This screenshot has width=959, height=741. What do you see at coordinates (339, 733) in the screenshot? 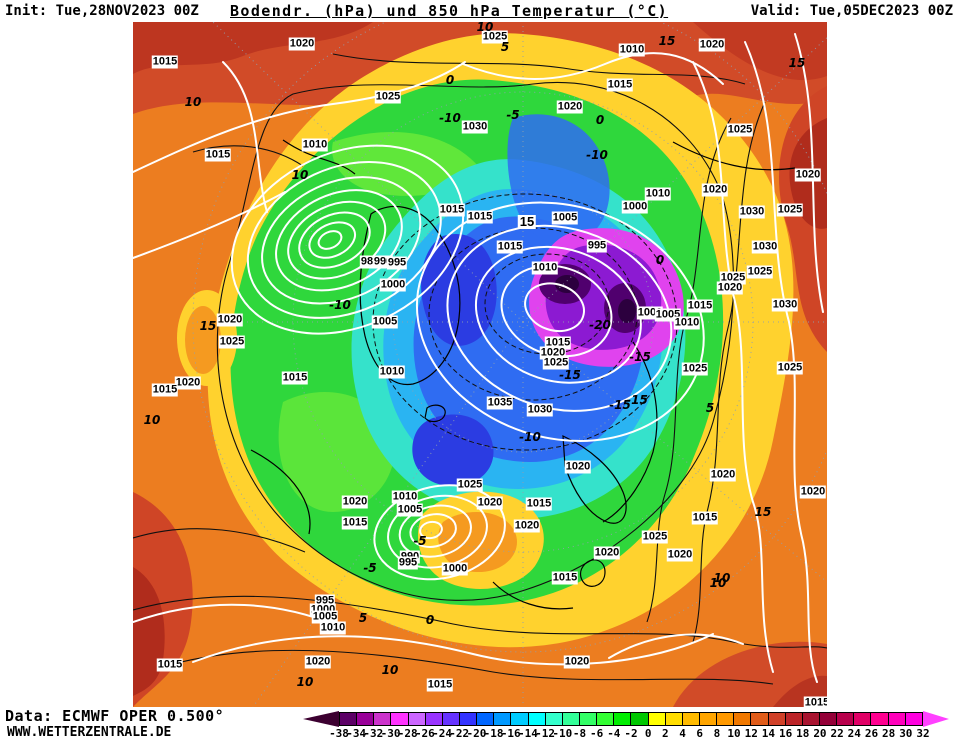
I see `colorbar-tick: -38` at bounding box center [339, 733].